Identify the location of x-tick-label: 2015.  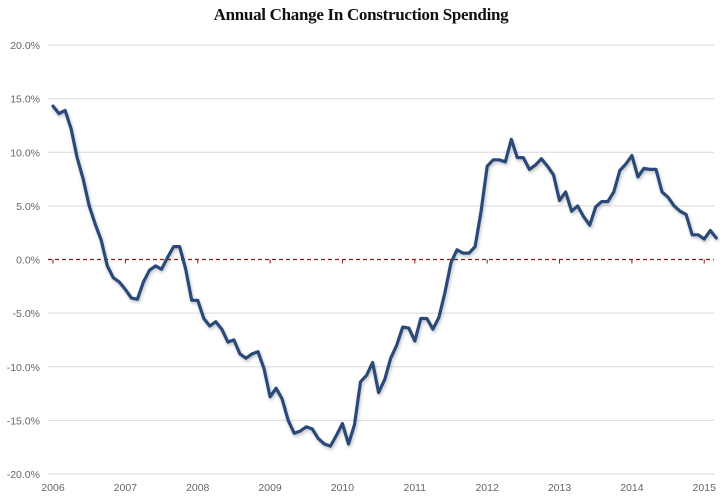
(705, 488).